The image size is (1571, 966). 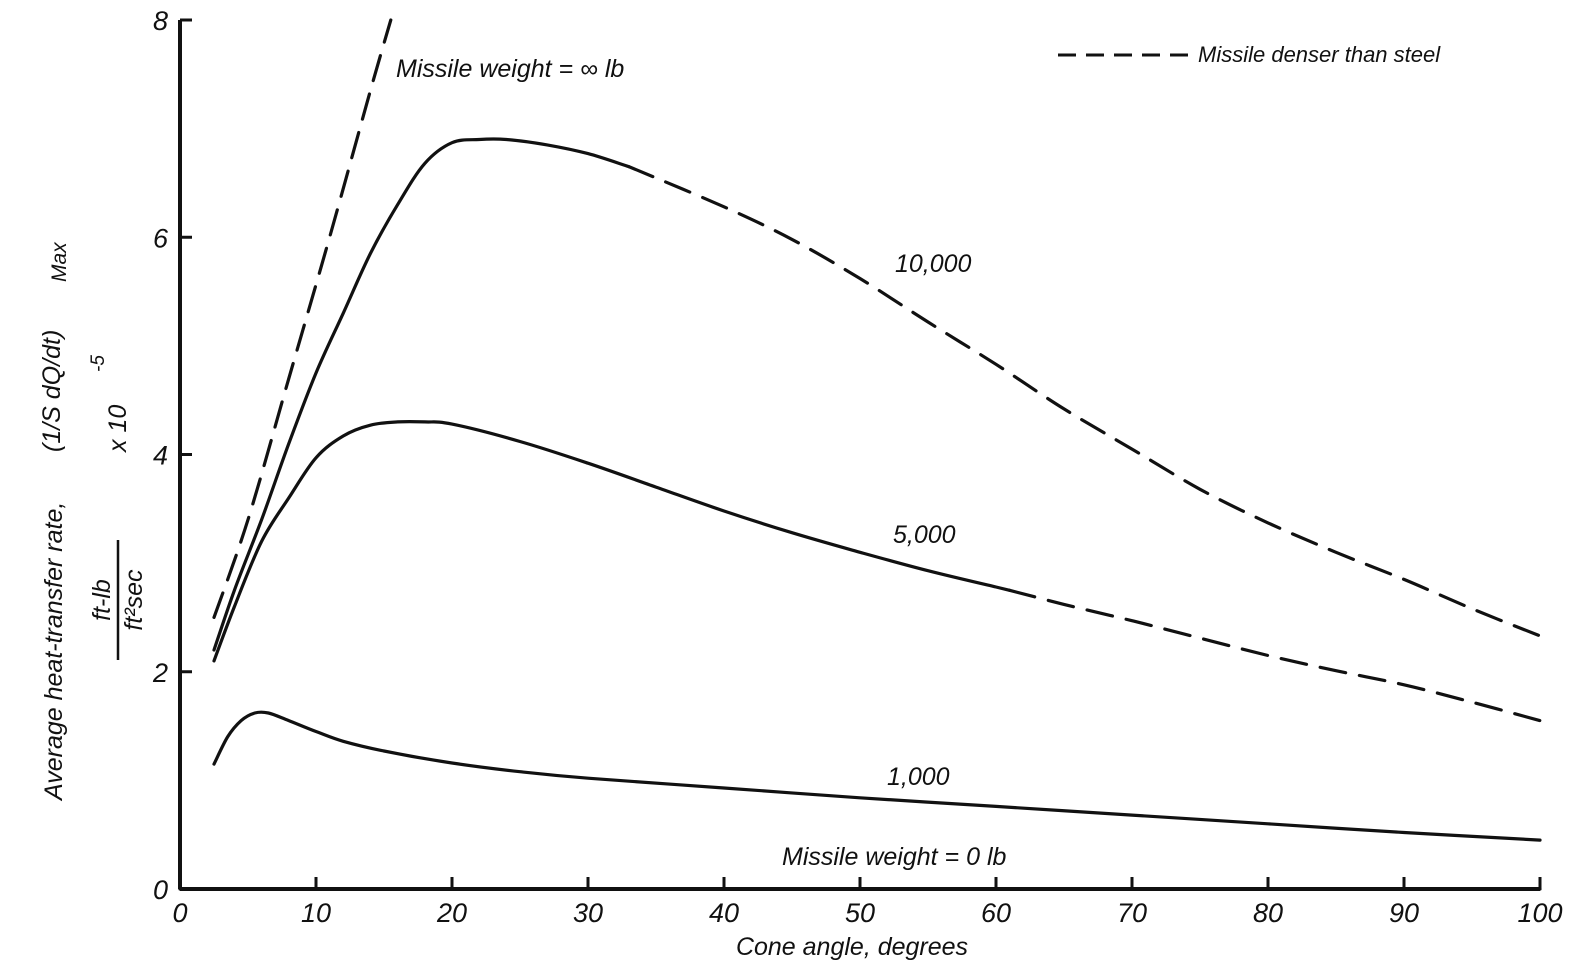 I want to click on series-label-zero-weight: Missile weight = 0 lb, so click(x=894, y=857).